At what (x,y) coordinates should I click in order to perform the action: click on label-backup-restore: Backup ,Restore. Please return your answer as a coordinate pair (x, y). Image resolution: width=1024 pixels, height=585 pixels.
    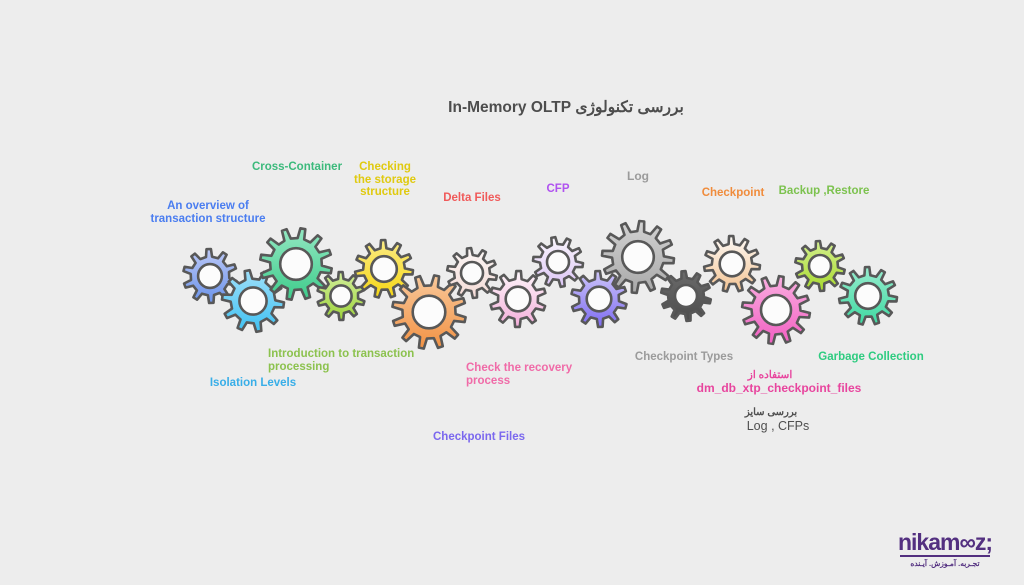
    Looking at the image, I should click on (824, 191).